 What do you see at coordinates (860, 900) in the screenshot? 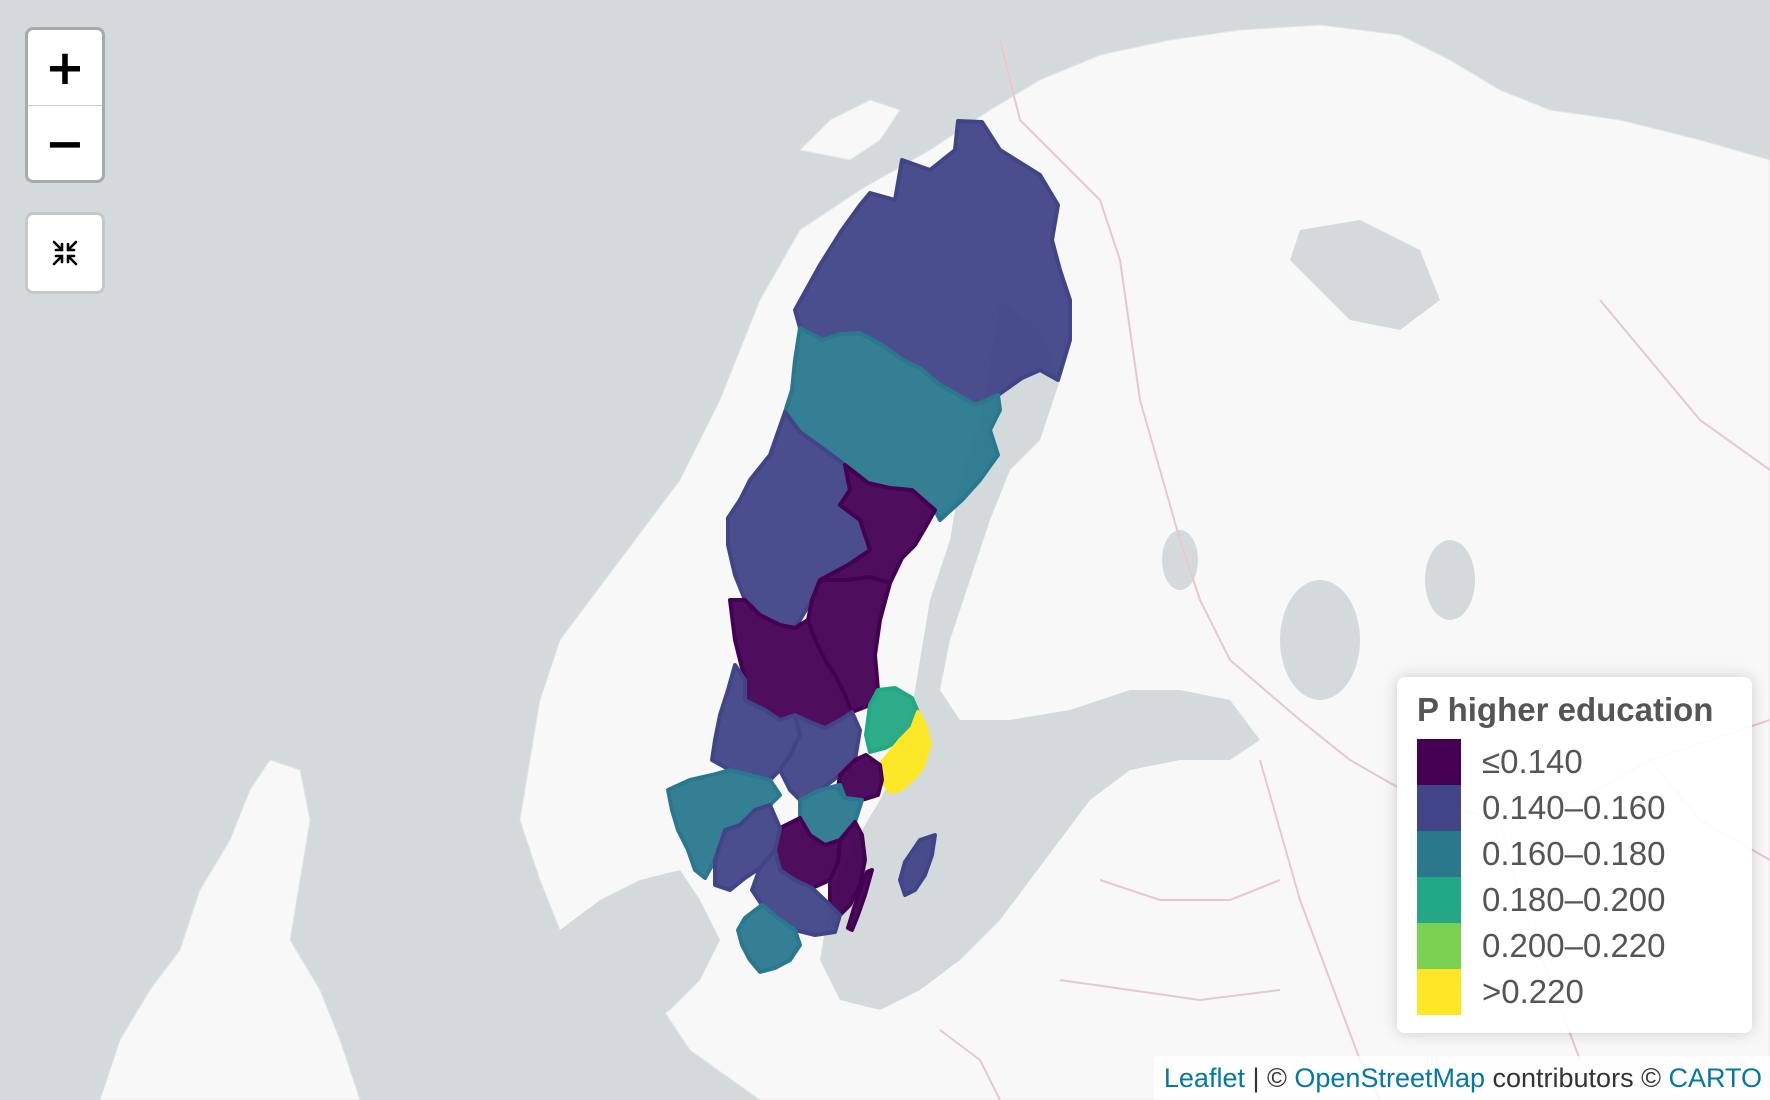
I see `region-oland` at bounding box center [860, 900].